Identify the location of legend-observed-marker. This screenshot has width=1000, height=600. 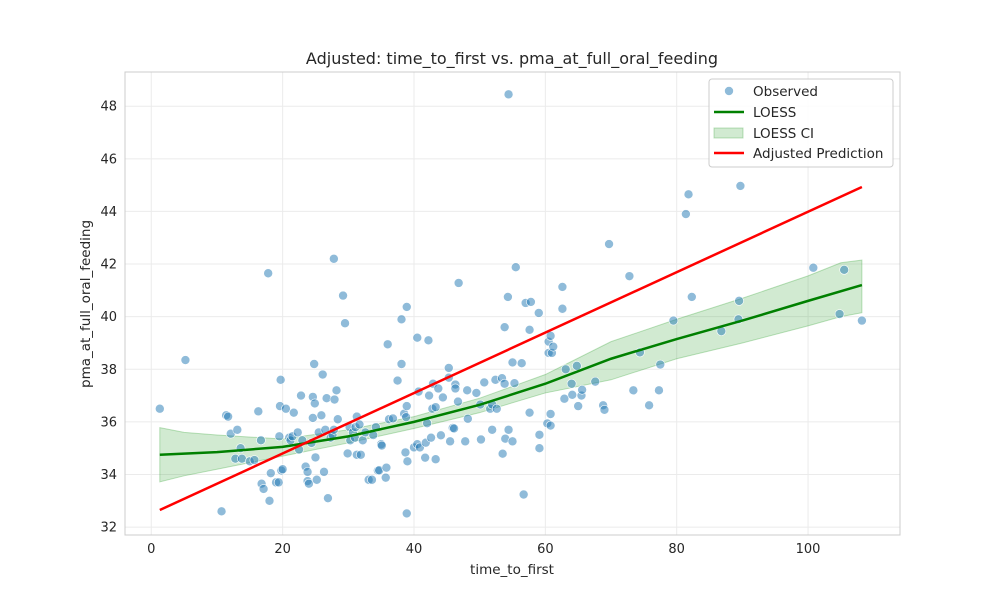
(729, 91).